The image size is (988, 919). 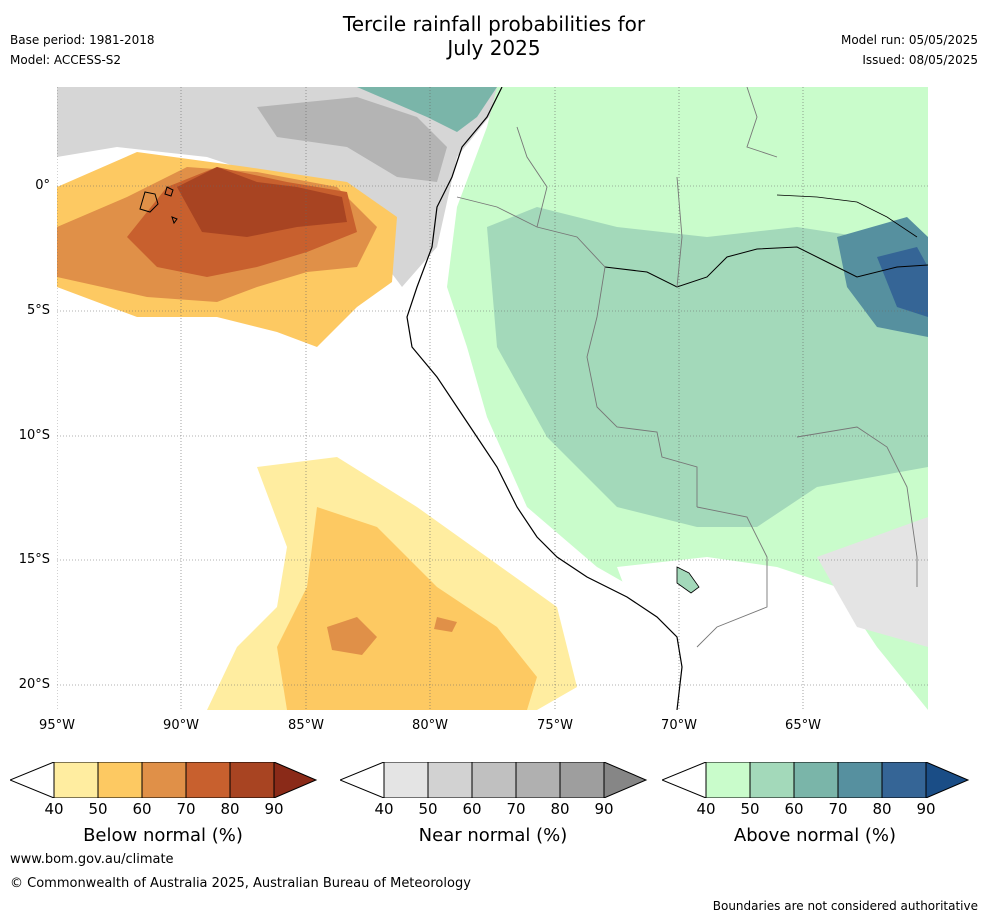 What do you see at coordinates (516, 809) in the screenshot?
I see `cb-near-tick-70: 70` at bounding box center [516, 809].